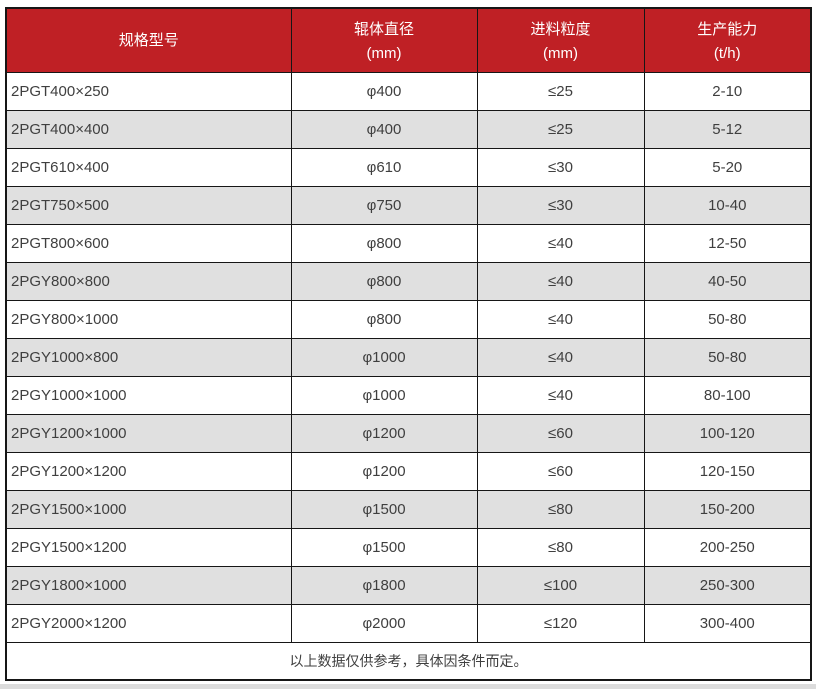 This screenshot has width=816, height=689. What do you see at coordinates (148, 281) in the screenshot?
I see `cell-model: 2PGY800×800` at bounding box center [148, 281].